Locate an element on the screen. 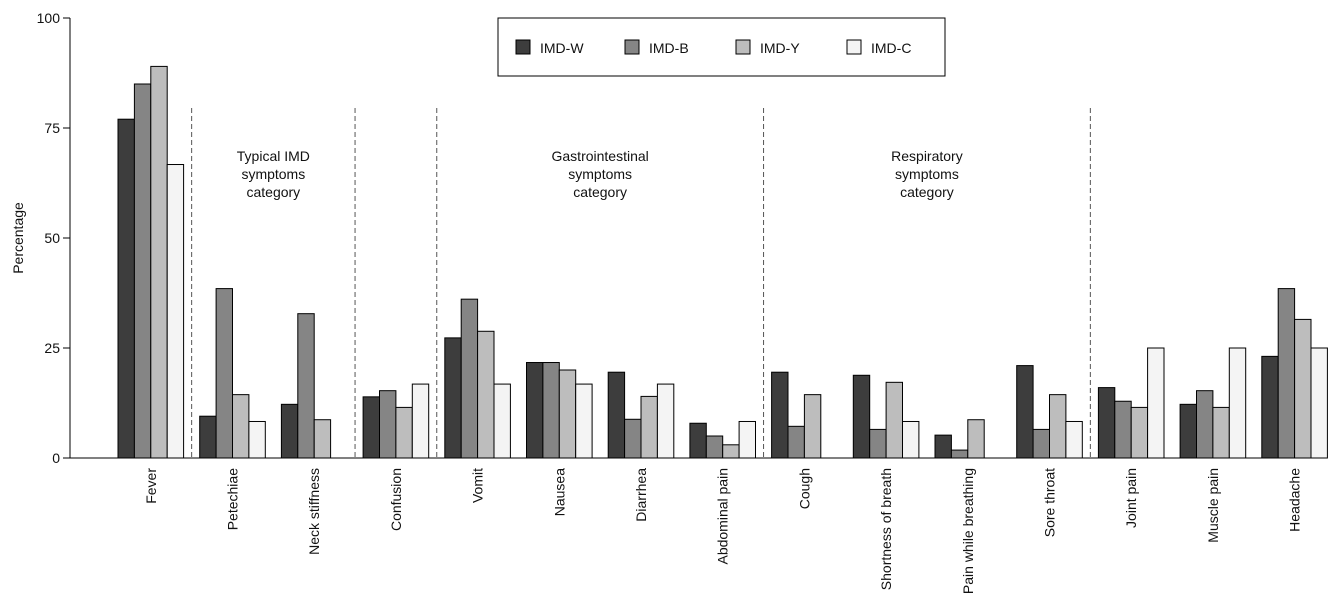 This screenshot has width=1331, height=615. bar-imd-c-headache is located at coordinates (1319, 403).